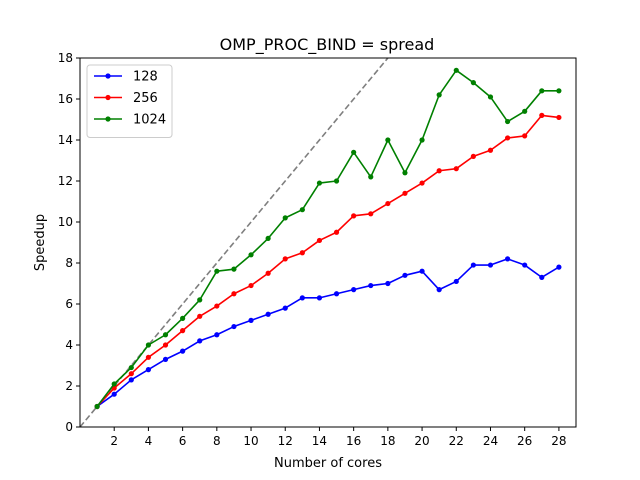 The height and width of the screenshot is (480, 640). Describe the element at coordinates (149, 120) in the screenshot. I see `legend-label: 1024` at that location.